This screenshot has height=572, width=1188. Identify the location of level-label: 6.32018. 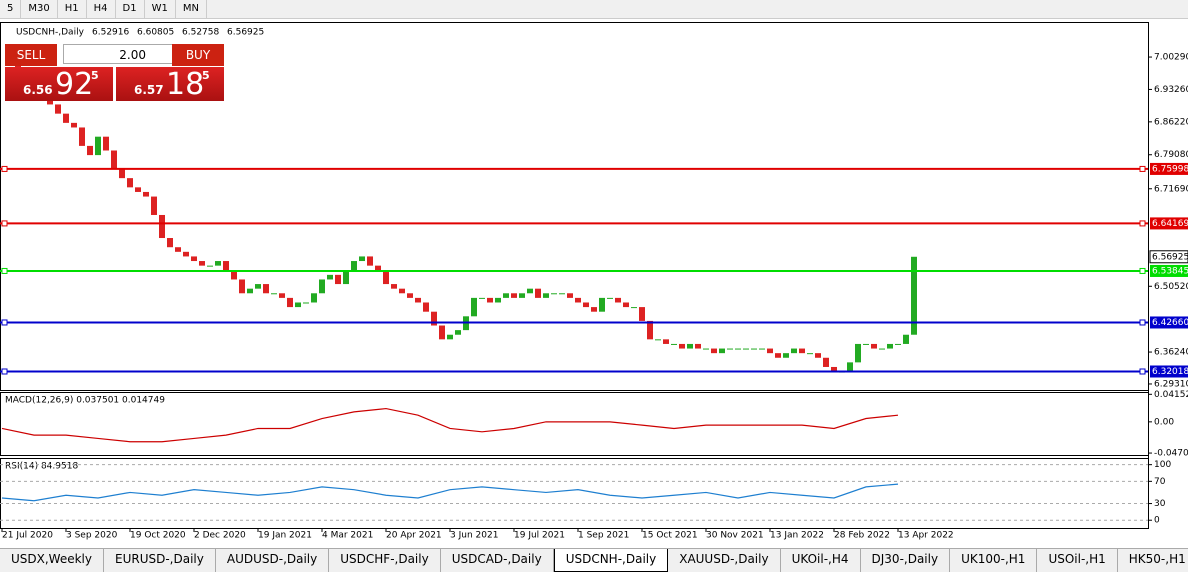
(1170, 372).